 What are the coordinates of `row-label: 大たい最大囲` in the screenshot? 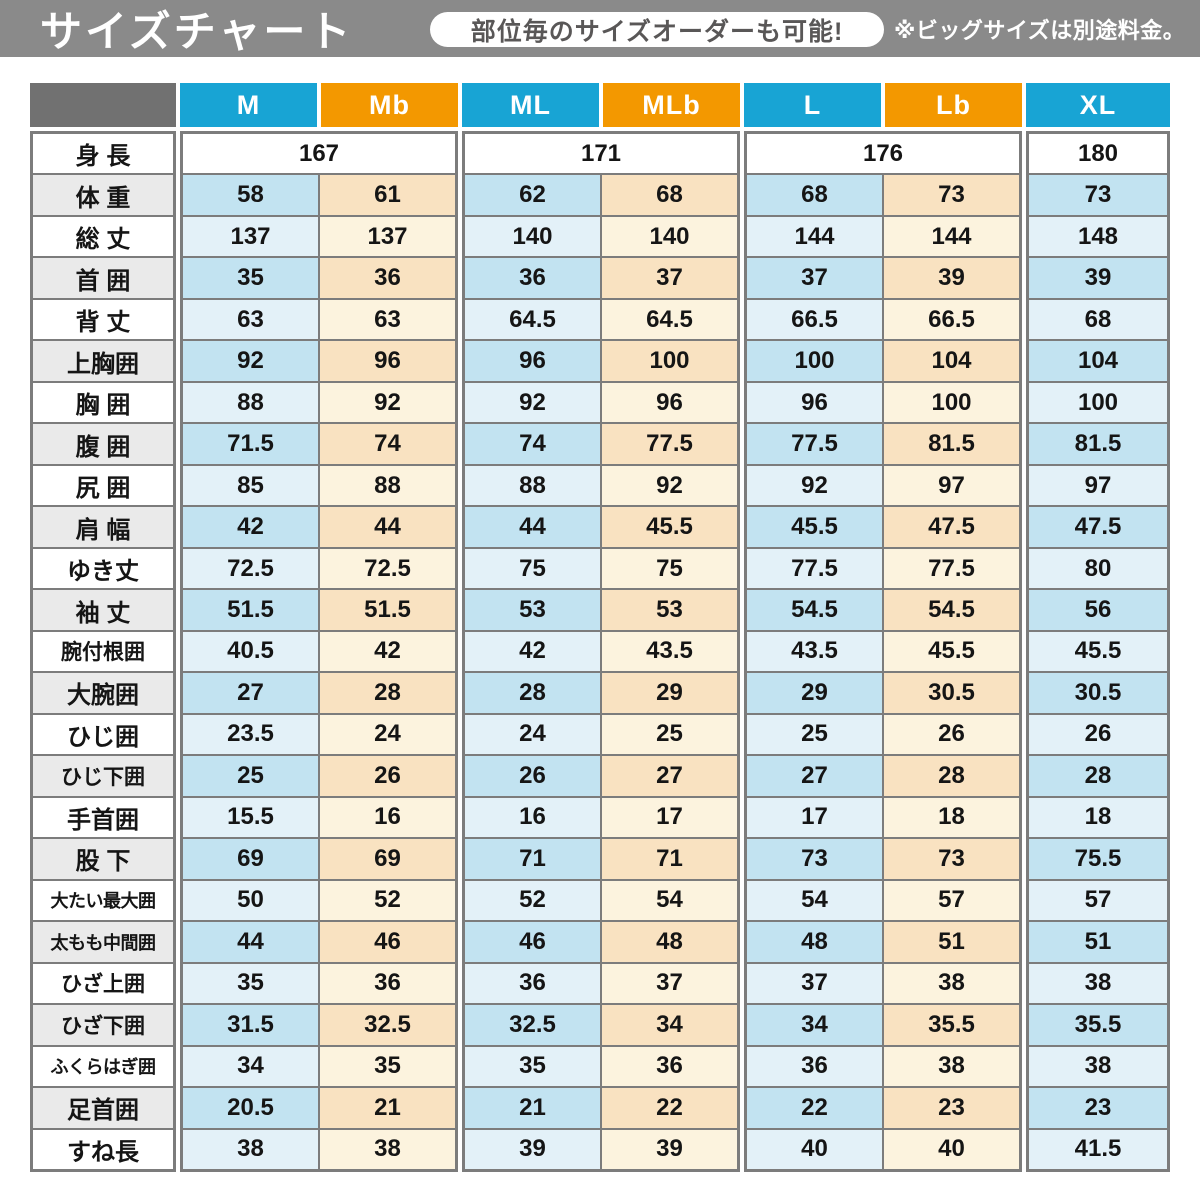 It's located at (103, 900).